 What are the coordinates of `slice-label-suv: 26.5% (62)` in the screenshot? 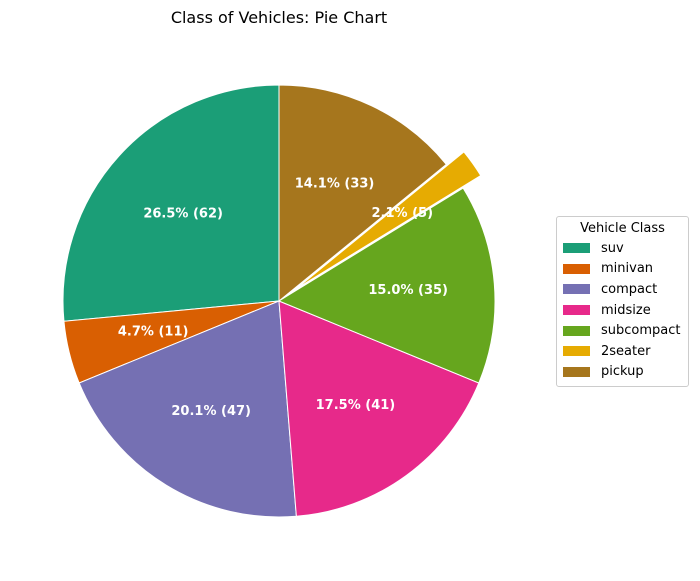 It's located at (183, 213).